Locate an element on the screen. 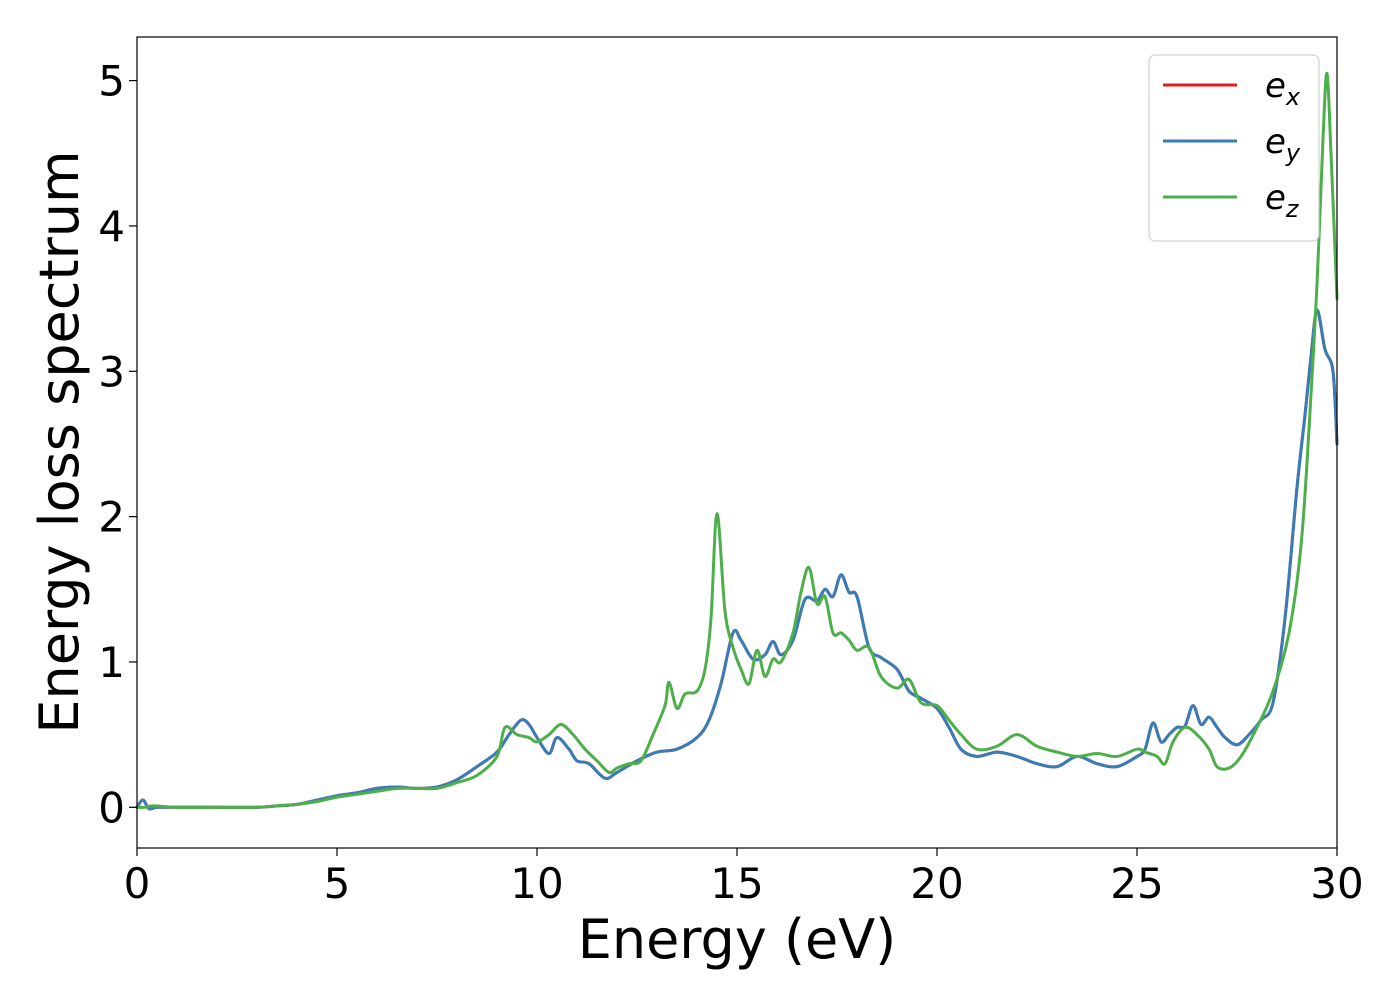 The image size is (1400, 1000). x-tick-label: 10 is located at coordinates (536, 883).